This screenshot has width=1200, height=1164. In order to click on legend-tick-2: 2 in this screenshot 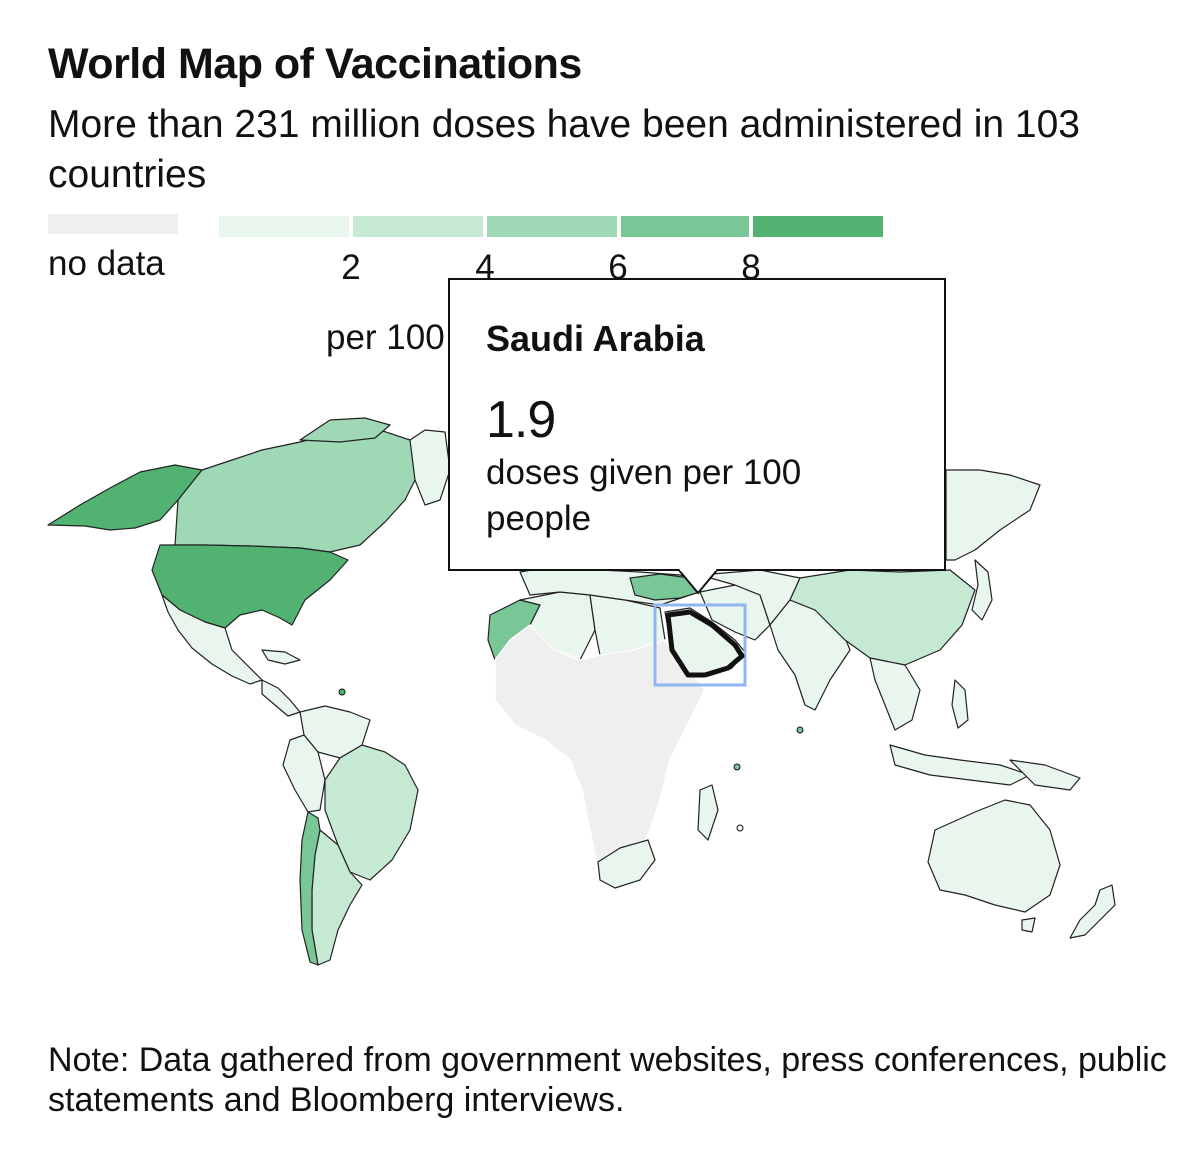, I will do `click(351, 267)`.